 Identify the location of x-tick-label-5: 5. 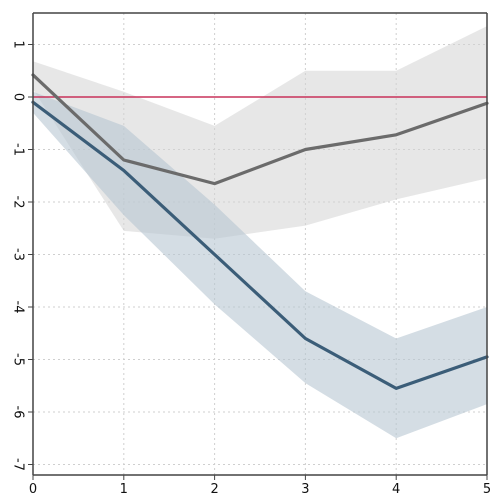
(487, 489).